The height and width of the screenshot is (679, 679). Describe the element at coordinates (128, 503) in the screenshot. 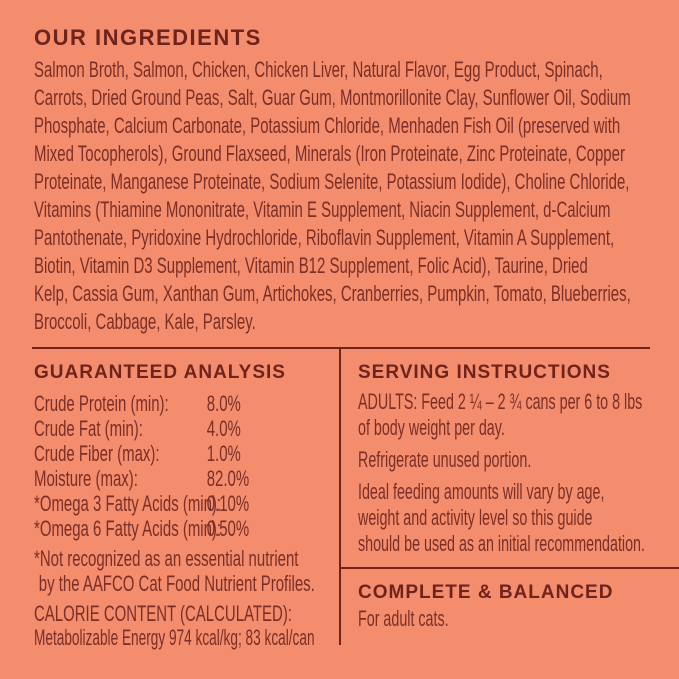

I see `analysis-label: *Omega 3 Fatty Acids (min):` at that location.